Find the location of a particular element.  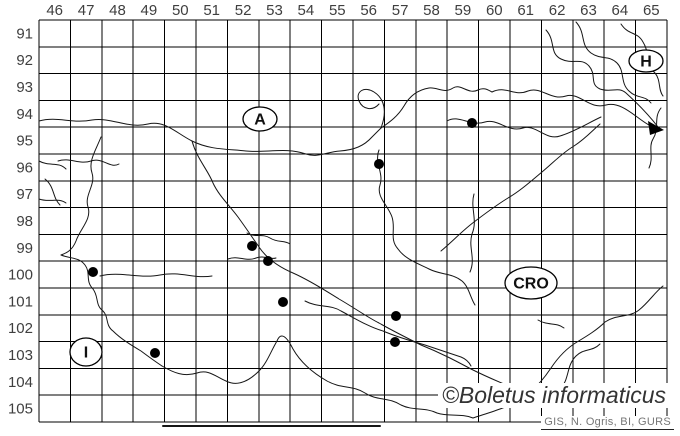

country-label-a: A is located at coordinates (260, 120).